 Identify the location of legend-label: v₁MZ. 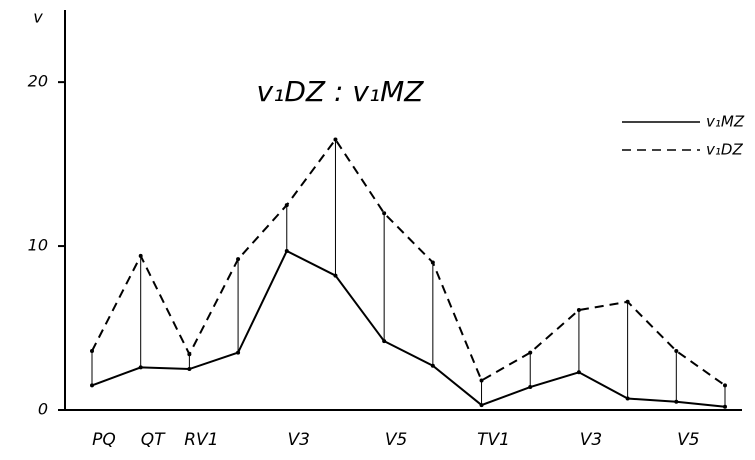
(725, 122).